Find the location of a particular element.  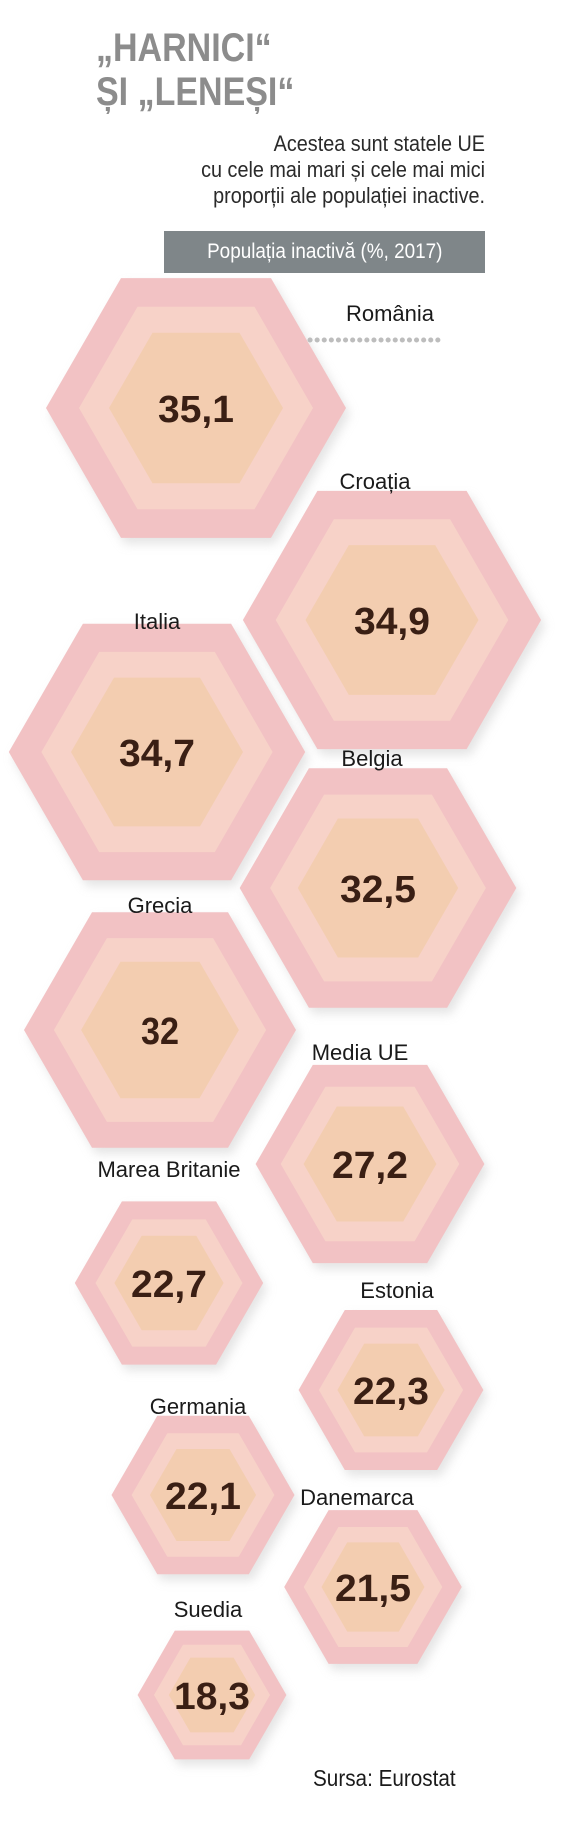

hexagon-mark-germania: 22,1 Germania is located at coordinates (205, 1487).